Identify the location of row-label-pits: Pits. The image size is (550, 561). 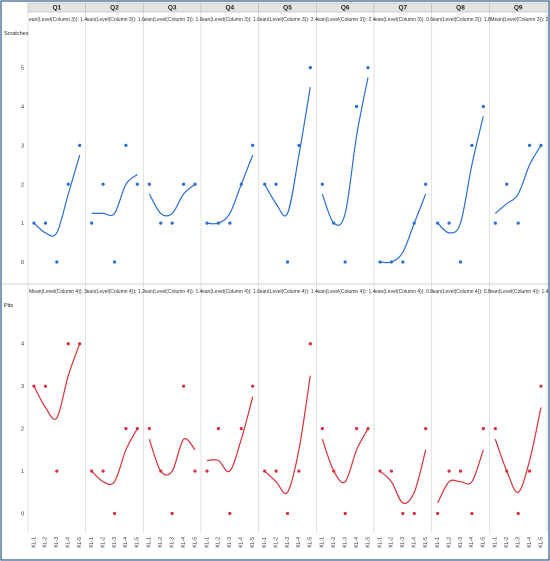
(8, 306).